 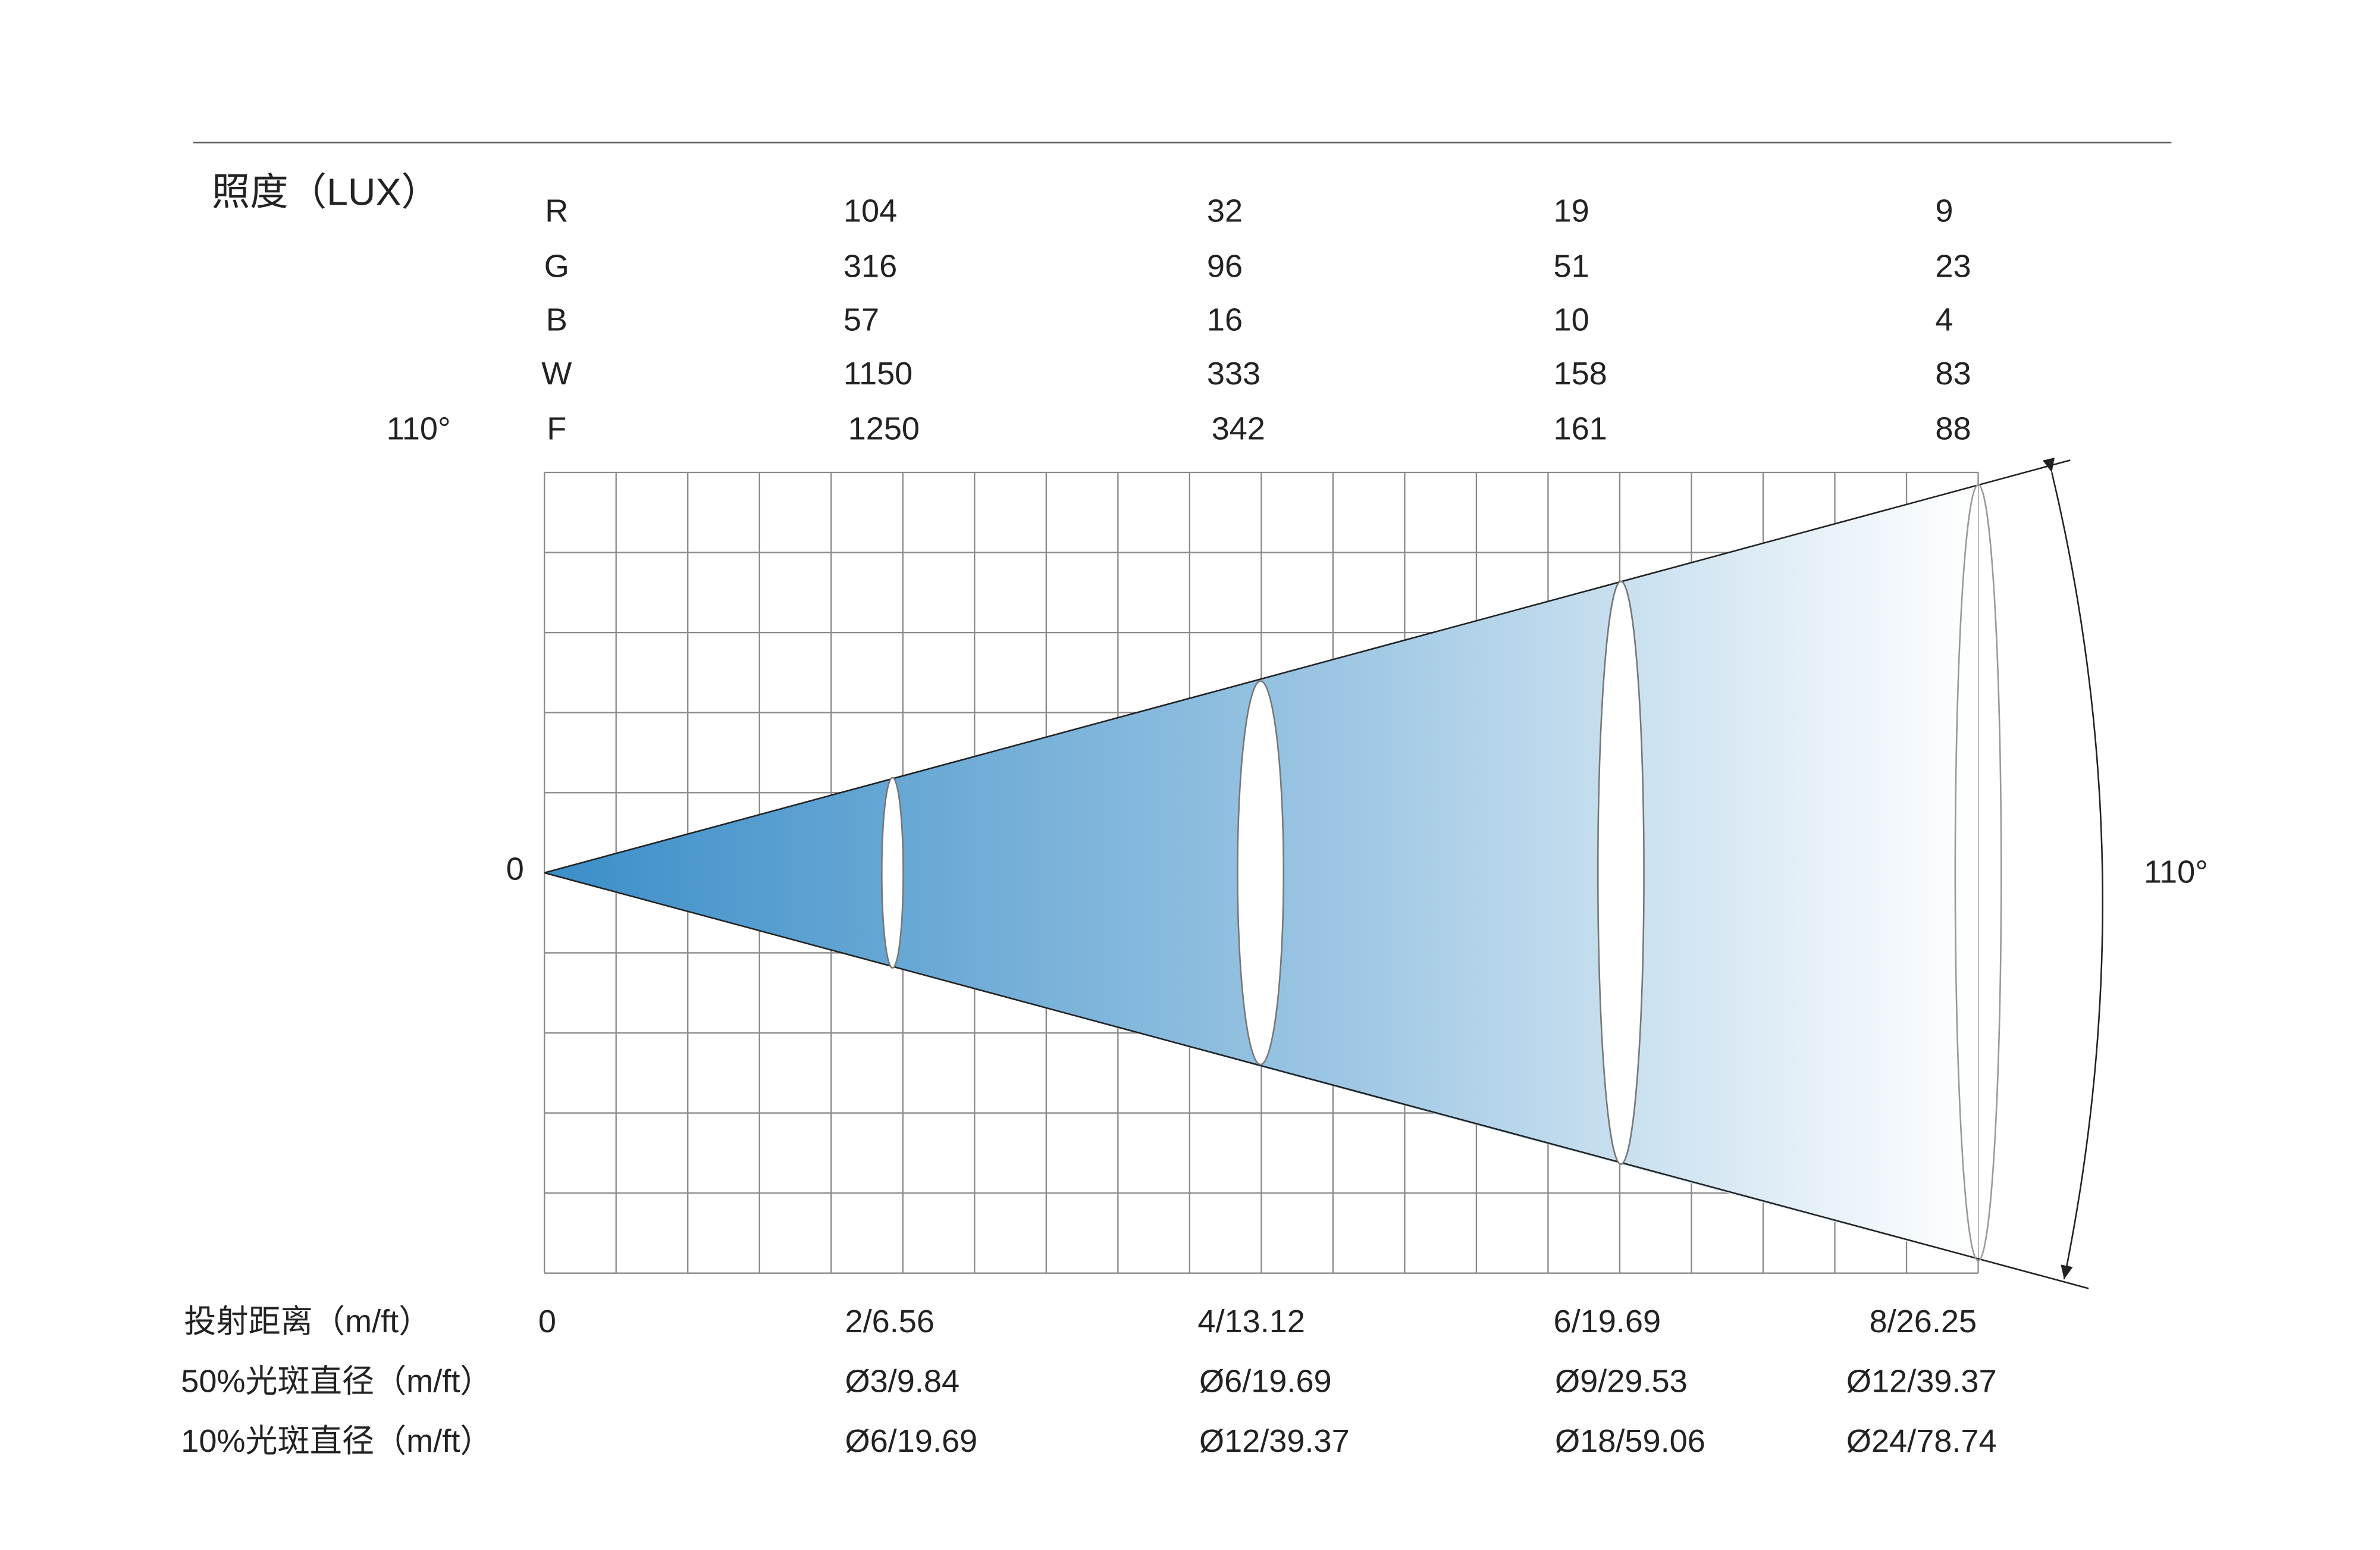 I want to click on lux-value: 57, so click(x=861, y=320).